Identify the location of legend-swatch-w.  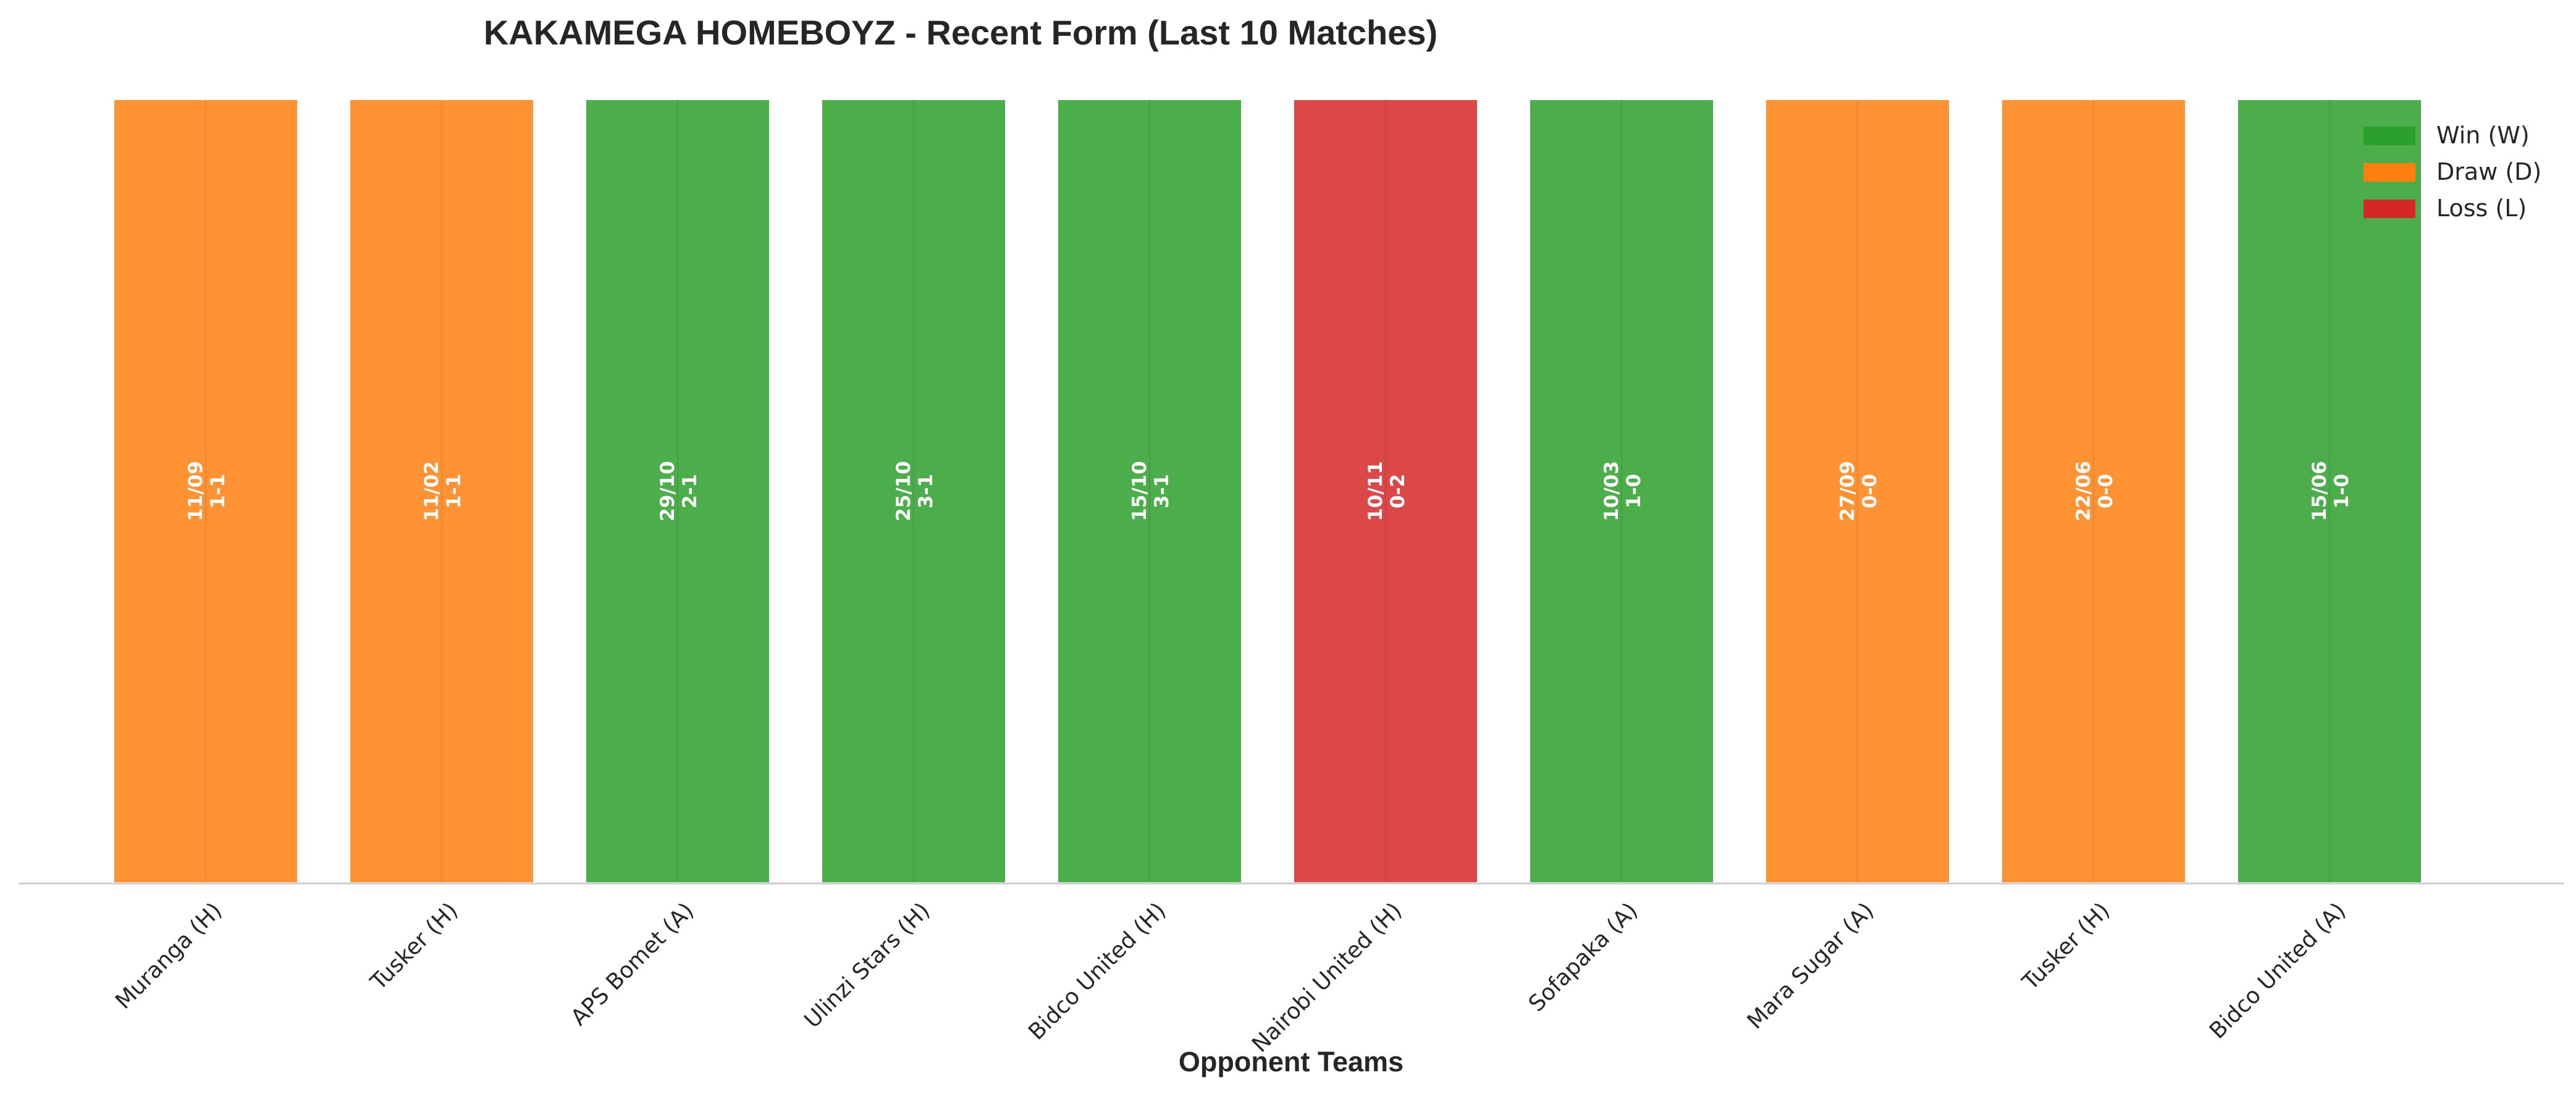
(2389, 136).